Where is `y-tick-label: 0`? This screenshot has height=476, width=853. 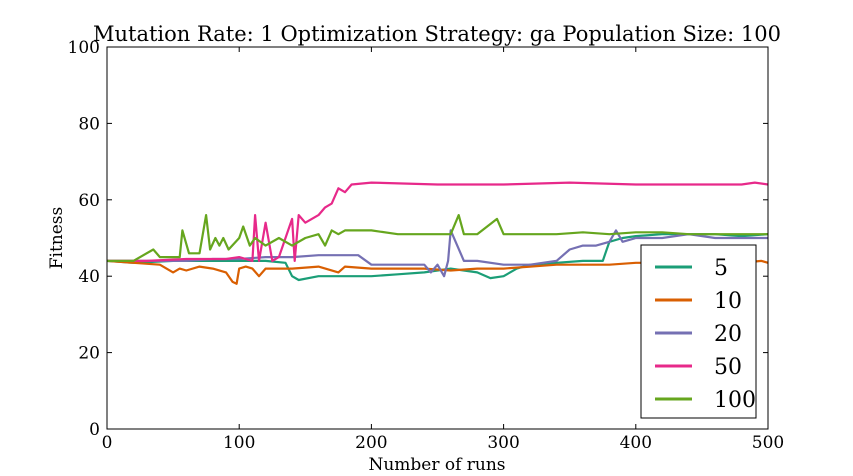
y-tick-label: 0 is located at coordinates (94, 430).